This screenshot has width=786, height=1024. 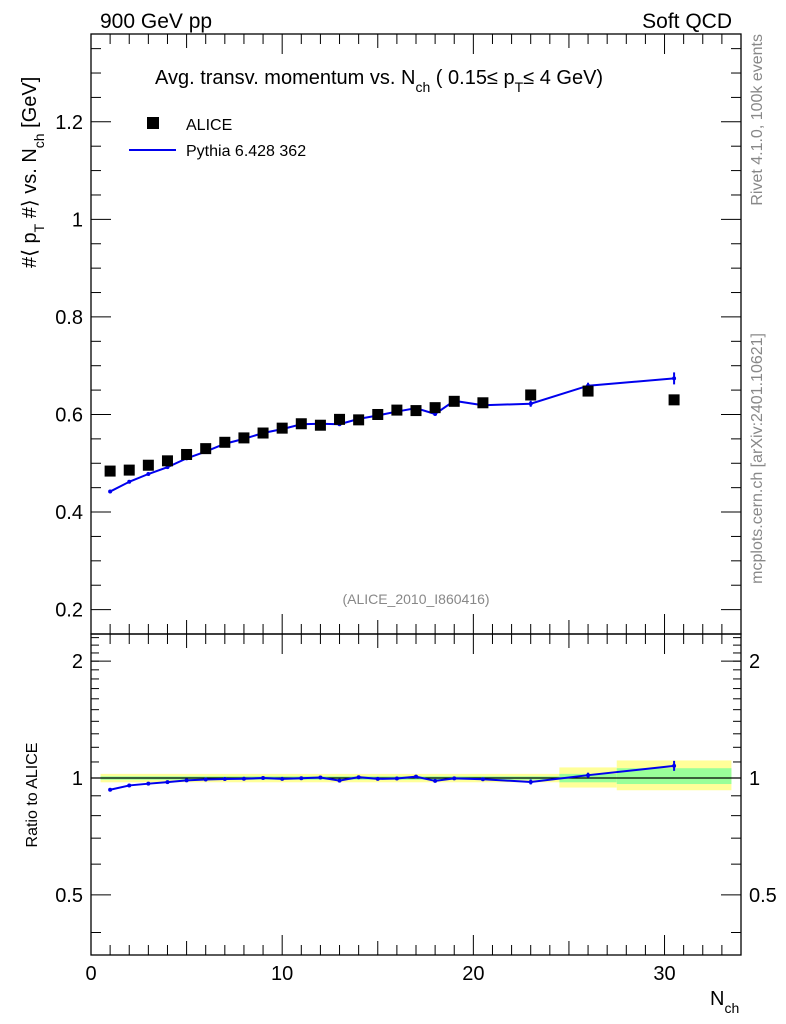 I want to click on x-tick-label: 20, so click(x=473, y=974).